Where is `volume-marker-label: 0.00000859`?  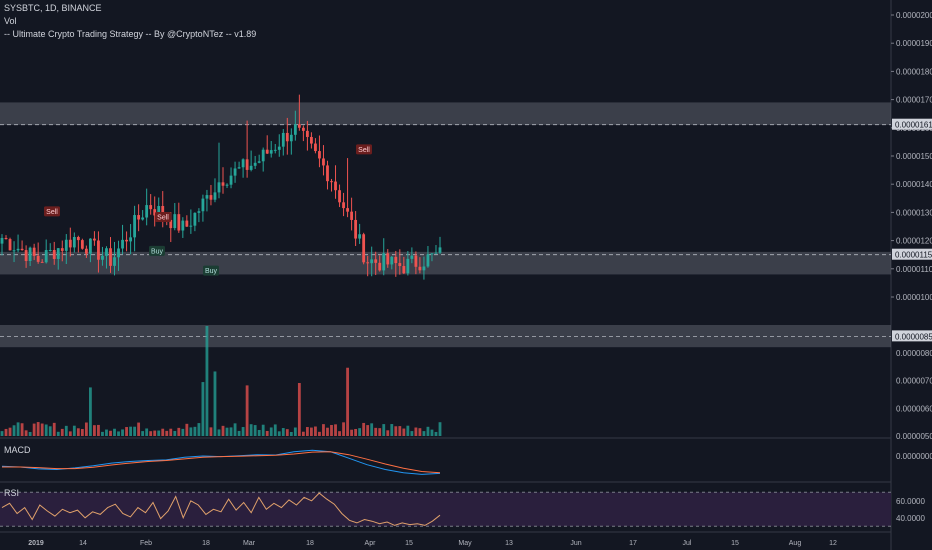
volume-marker-label: 0.00000859 is located at coordinates (913, 336).